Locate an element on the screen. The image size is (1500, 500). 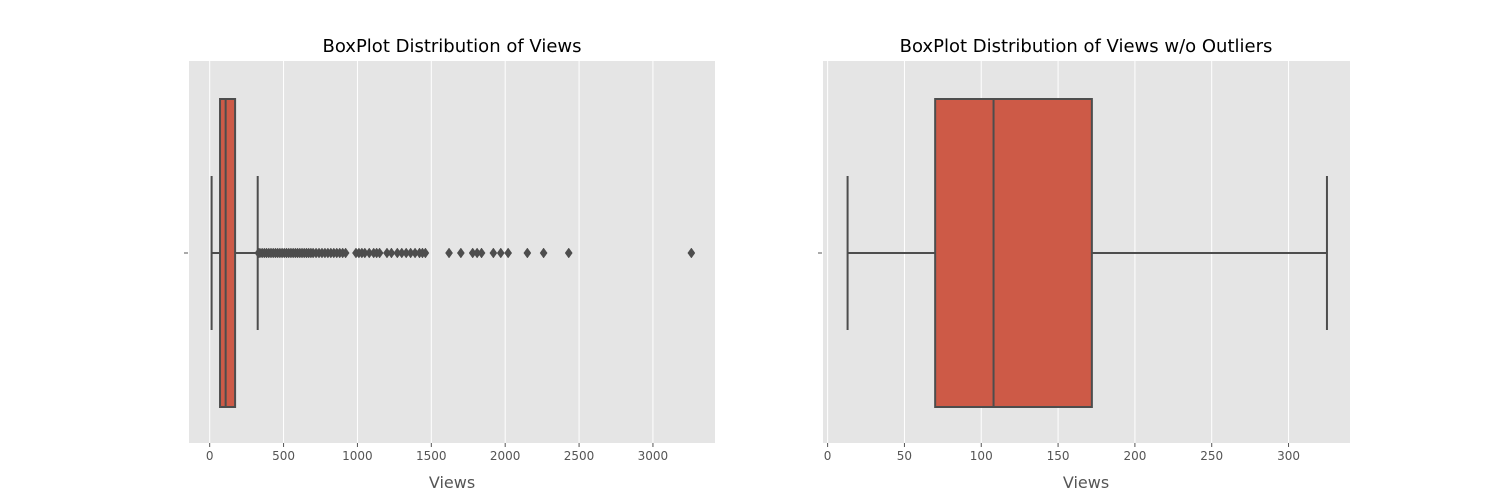
x-tick-label: 2500 is located at coordinates (579, 456).